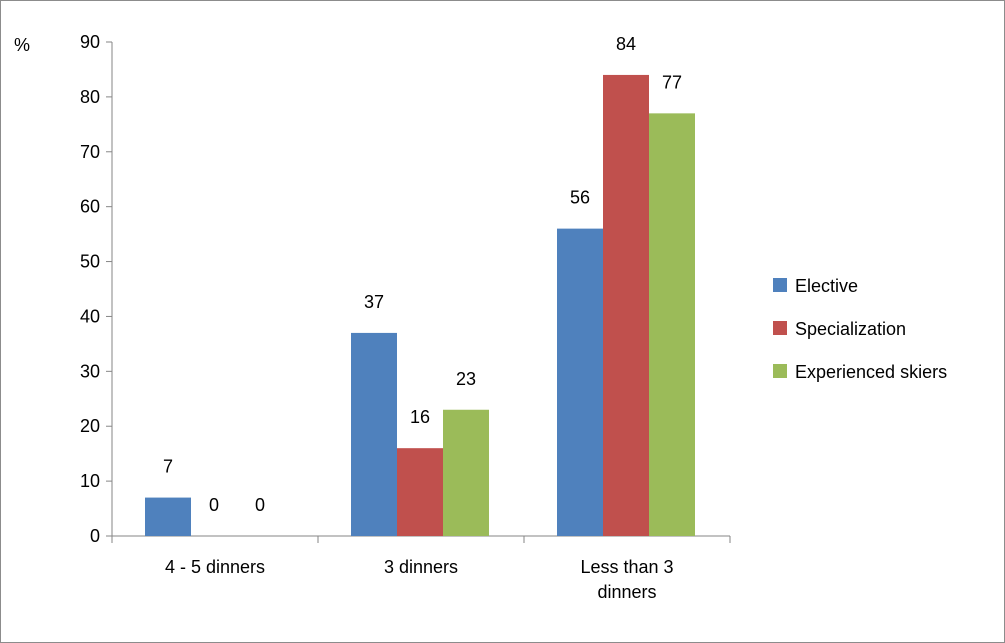 Image resolution: width=1005 pixels, height=643 pixels. Describe the element at coordinates (90, 97) in the screenshot. I see `y-tick-label: 80` at that location.